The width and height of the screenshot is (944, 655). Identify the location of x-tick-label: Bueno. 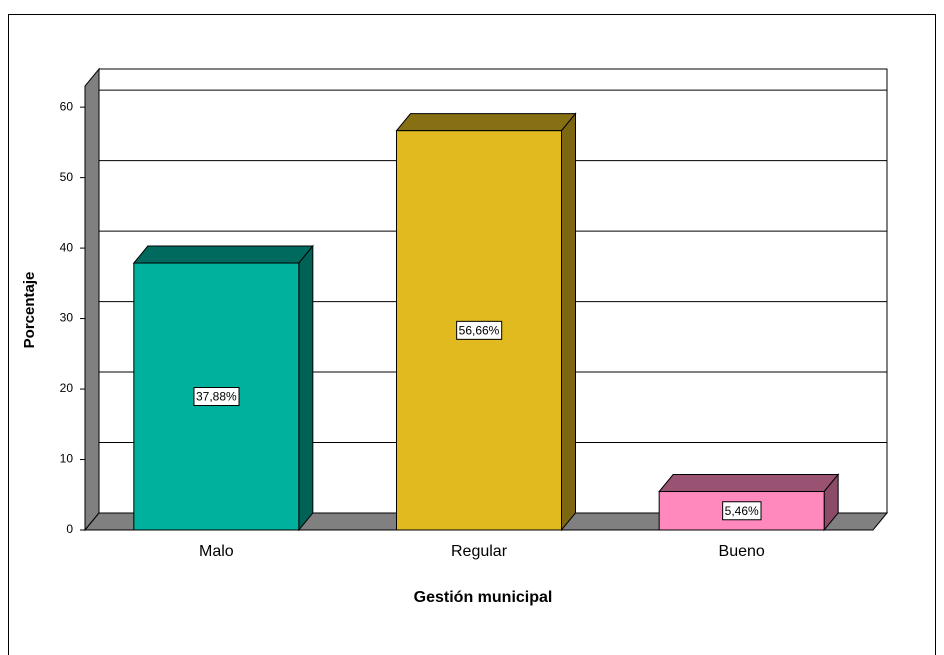
(742, 551).